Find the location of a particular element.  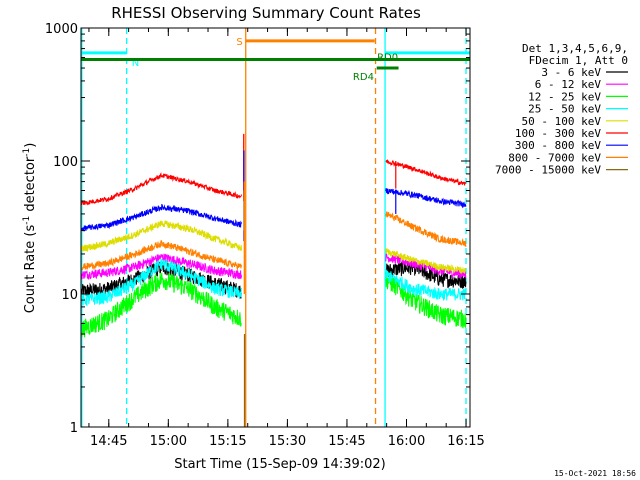

legend-entry-label: 300 - 800 keV is located at coordinates (558, 145).